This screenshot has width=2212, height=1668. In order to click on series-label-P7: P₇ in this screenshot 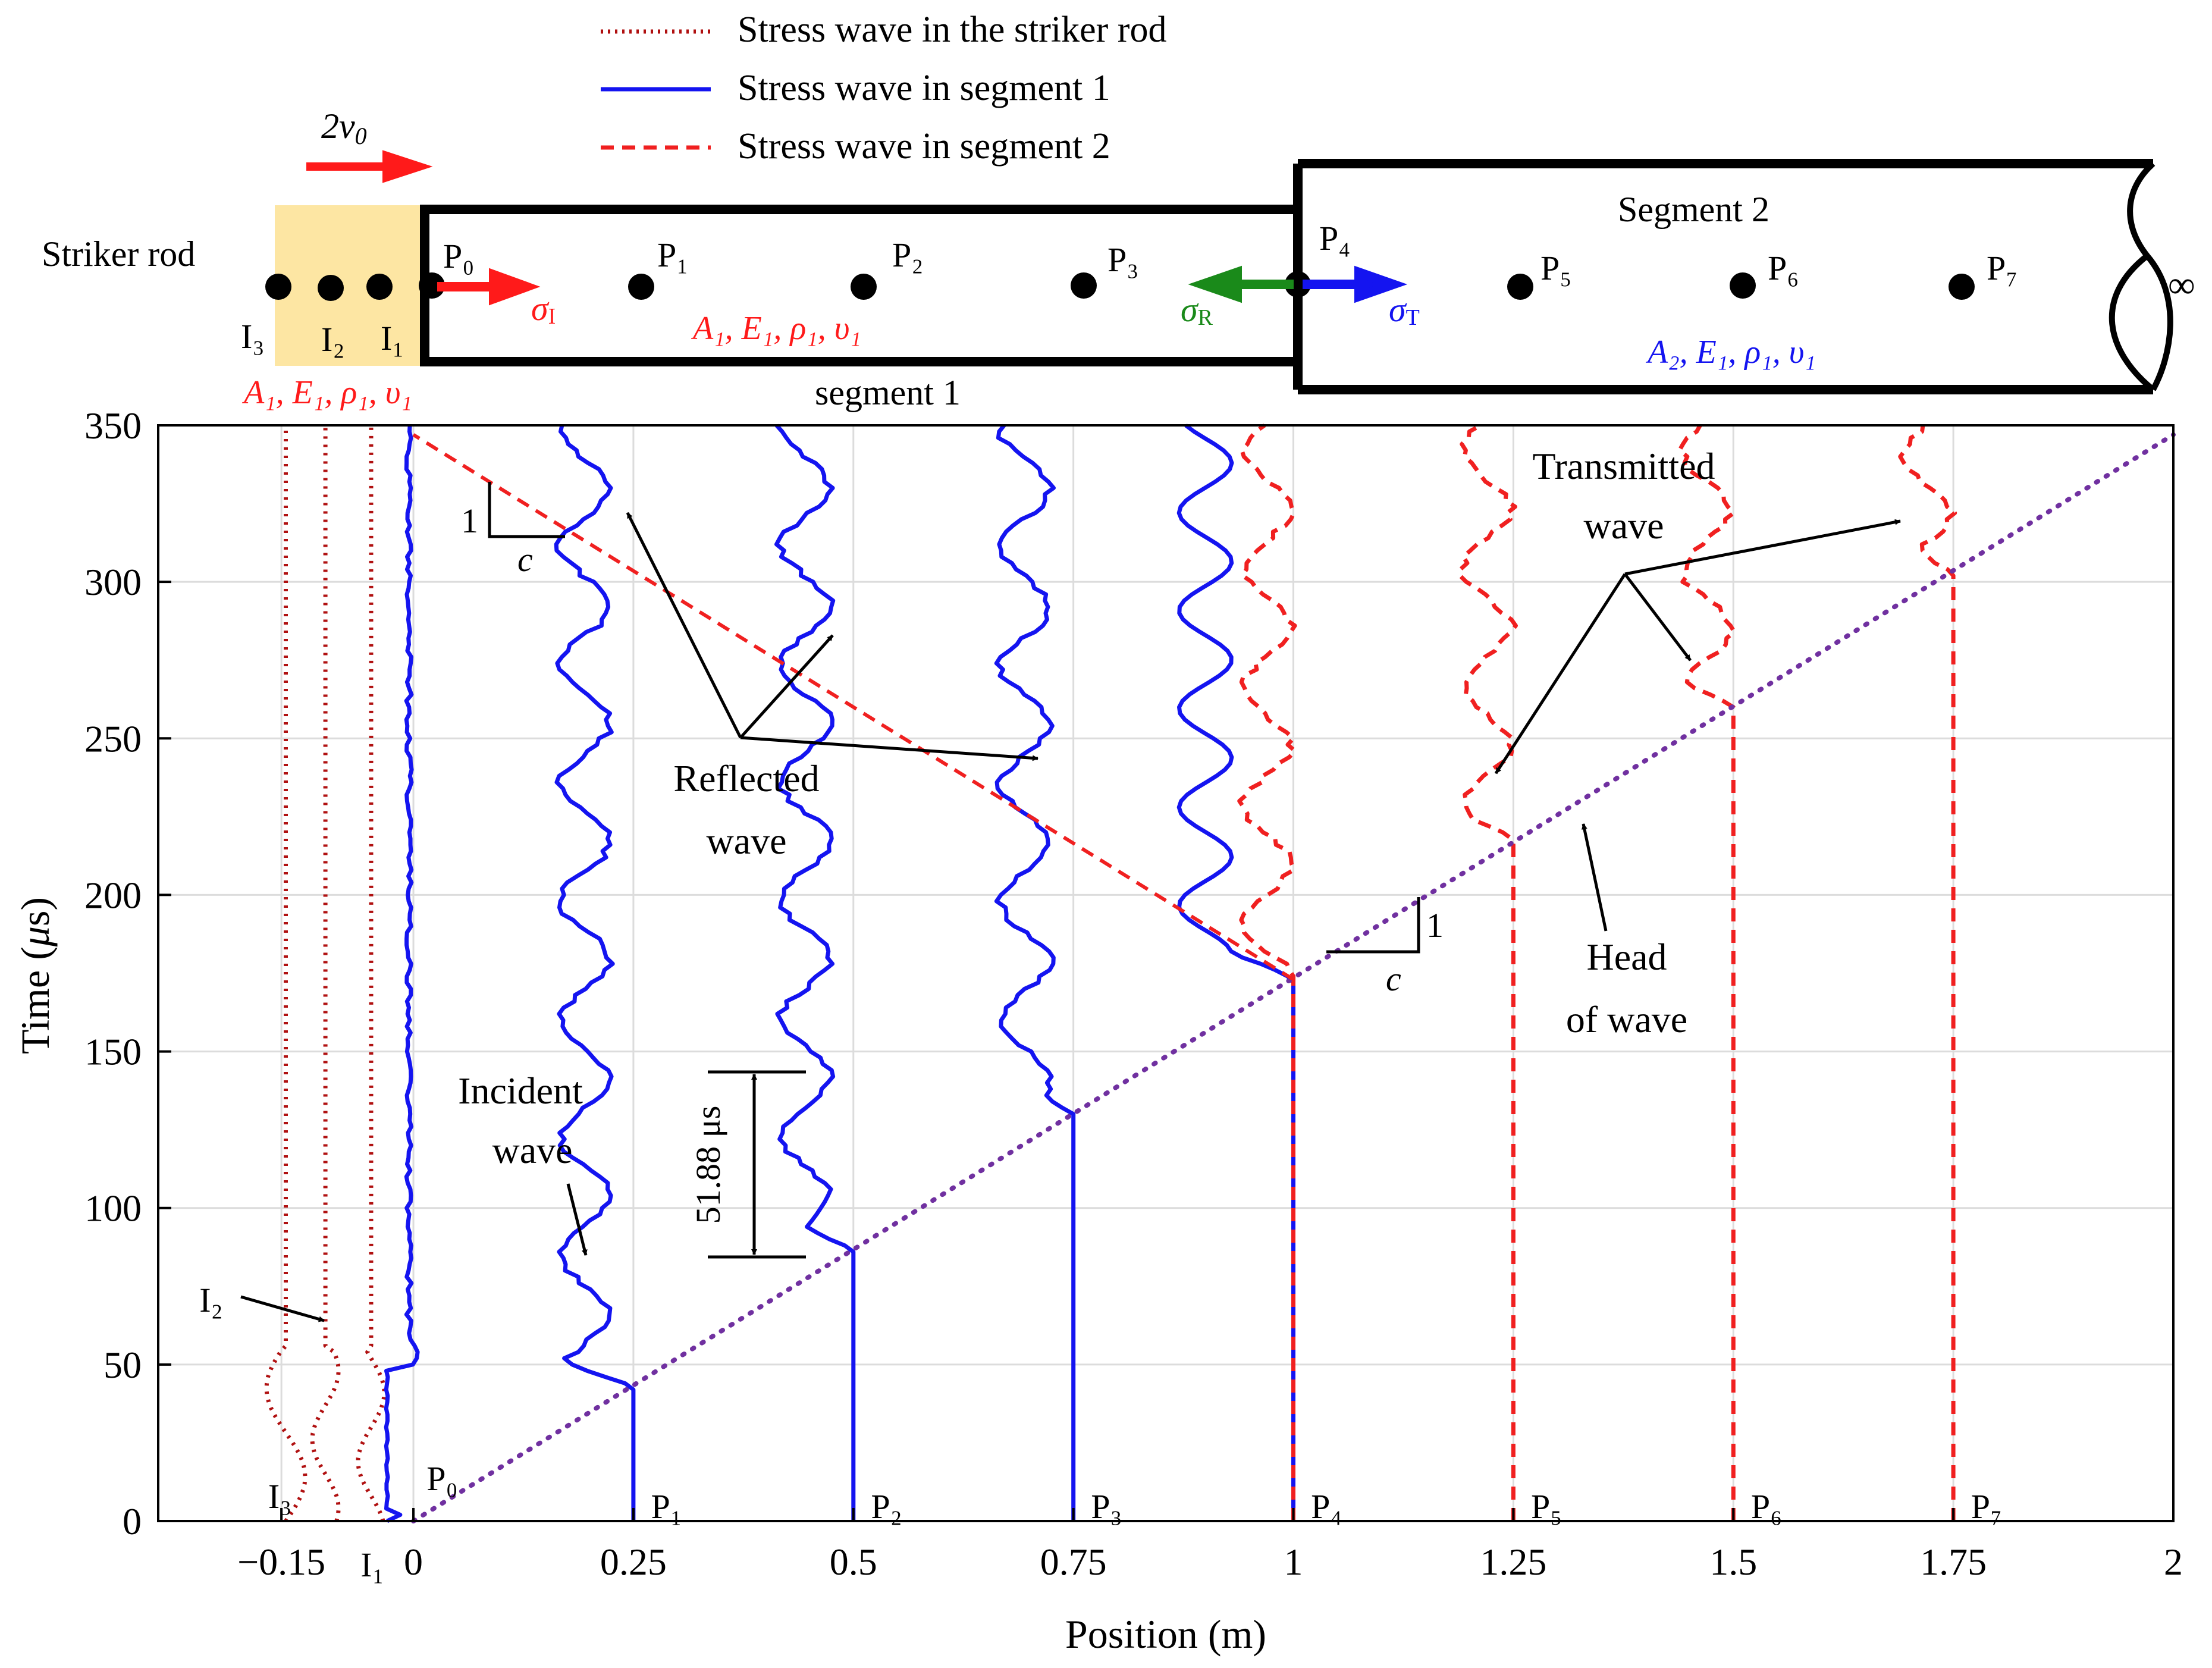, I will do `click(1986, 1506)`.